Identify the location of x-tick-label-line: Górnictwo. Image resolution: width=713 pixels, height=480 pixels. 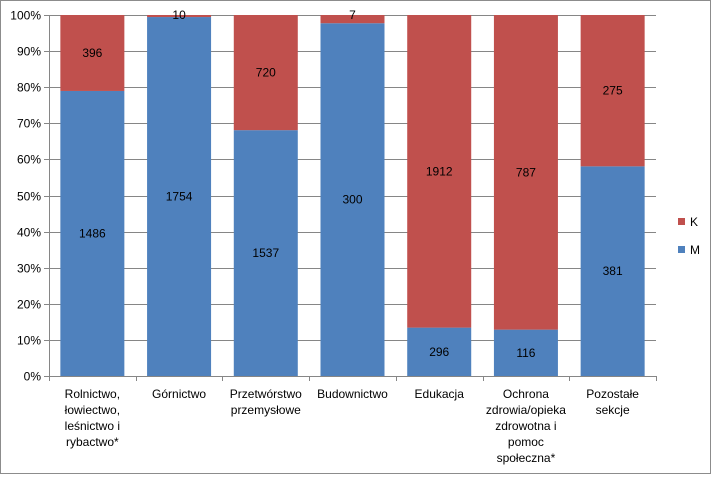
(179, 394).